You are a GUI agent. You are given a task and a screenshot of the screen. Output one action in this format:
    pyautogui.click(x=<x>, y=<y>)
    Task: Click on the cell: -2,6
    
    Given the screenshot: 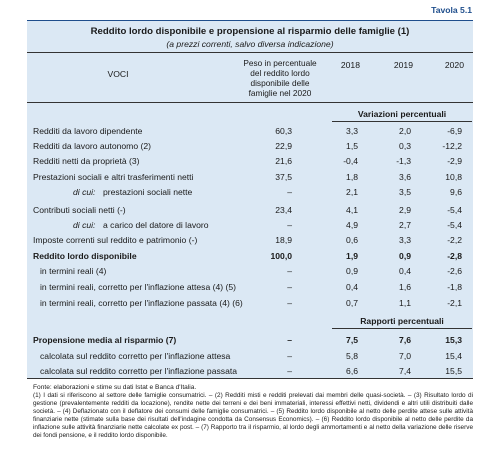 What is the action you would take?
    pyautogui.click(x=454, y=271)
    